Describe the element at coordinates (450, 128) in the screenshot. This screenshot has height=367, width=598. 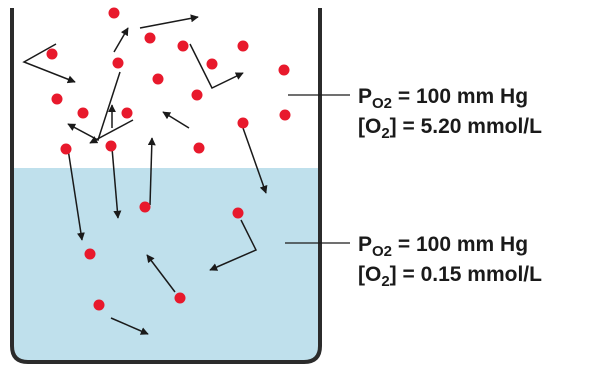
I see `gas-concentration-label: [O2] = 5.20 mmol/L` at that location.